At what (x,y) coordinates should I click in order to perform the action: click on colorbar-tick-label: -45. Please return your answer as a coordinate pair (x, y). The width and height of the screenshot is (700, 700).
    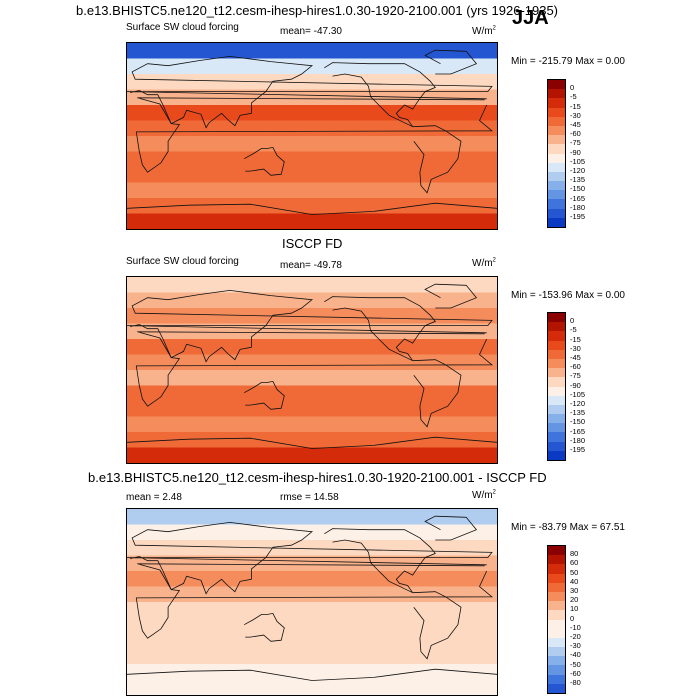
    Looking at the image, I should click on (575, 357).